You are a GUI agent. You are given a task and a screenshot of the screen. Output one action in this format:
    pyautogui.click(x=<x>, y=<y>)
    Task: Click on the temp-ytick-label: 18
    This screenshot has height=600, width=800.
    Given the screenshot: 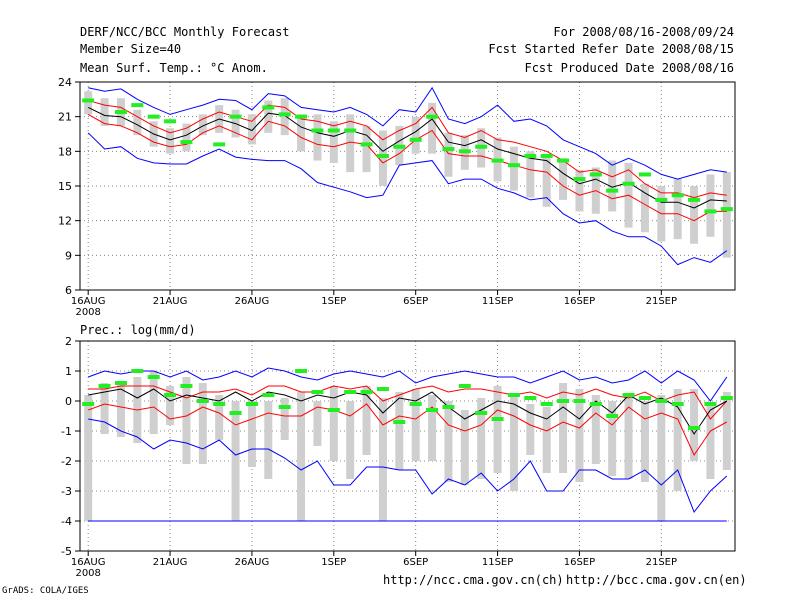 What is the action you would take?
    pyautogui.click(x=65, y=151)
    